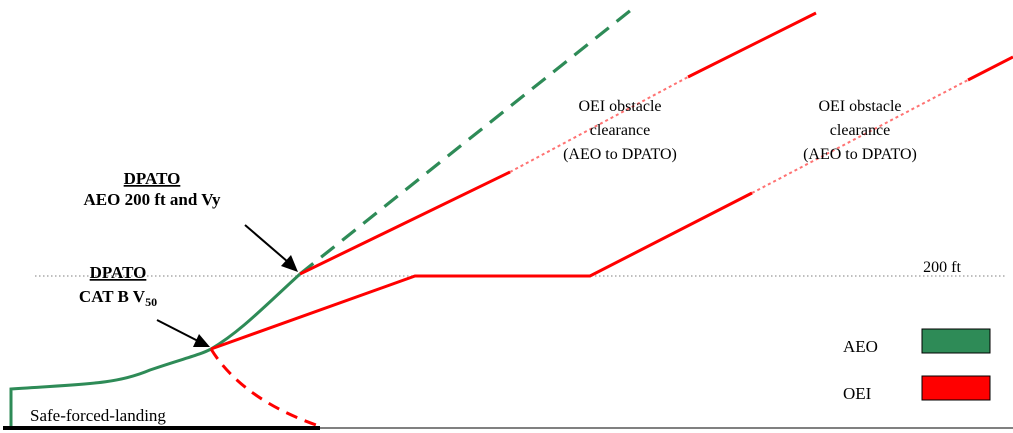  Describe the element at coordinates (266, 388) in the screenshot. I see `oei-rejected-takeoff-dashed` at that location.